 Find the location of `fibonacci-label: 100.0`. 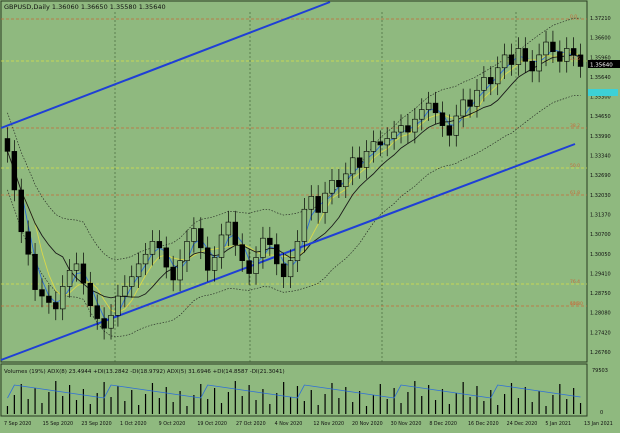

fibonacci-label: 100.0 is located at coordinates (576, 304).